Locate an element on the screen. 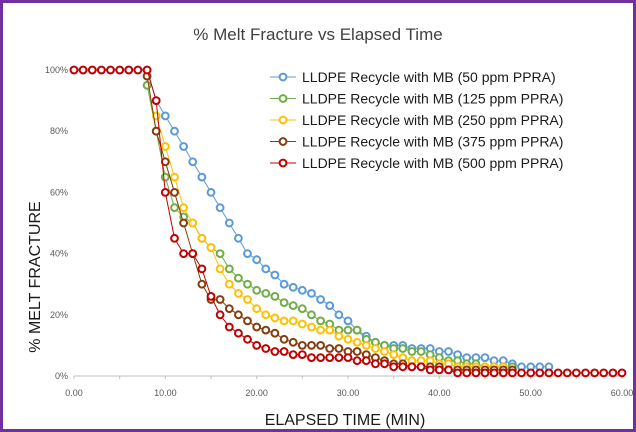 The width and height of the screenshot is (636, 432). legend-item: LLDPE Recycle with MB (125 ppm PPRA) is located at coordinates (416, 99).